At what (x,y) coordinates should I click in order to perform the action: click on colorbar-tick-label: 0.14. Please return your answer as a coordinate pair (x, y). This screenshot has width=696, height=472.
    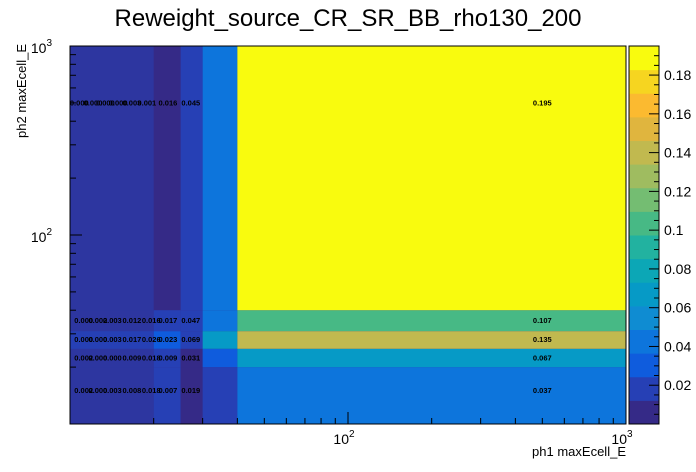
    Looking at the image, I should click on (677, 153).